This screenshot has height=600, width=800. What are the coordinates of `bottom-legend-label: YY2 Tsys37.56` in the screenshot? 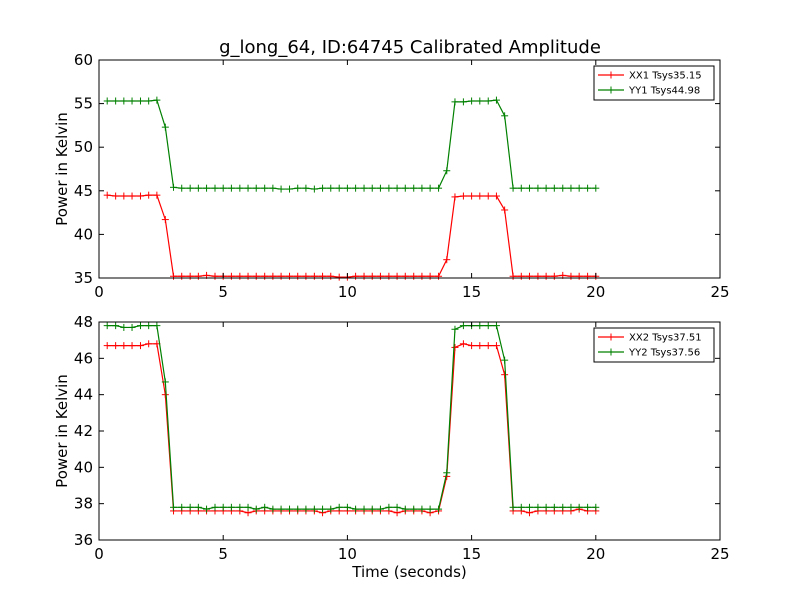 It's located at (664, 353).